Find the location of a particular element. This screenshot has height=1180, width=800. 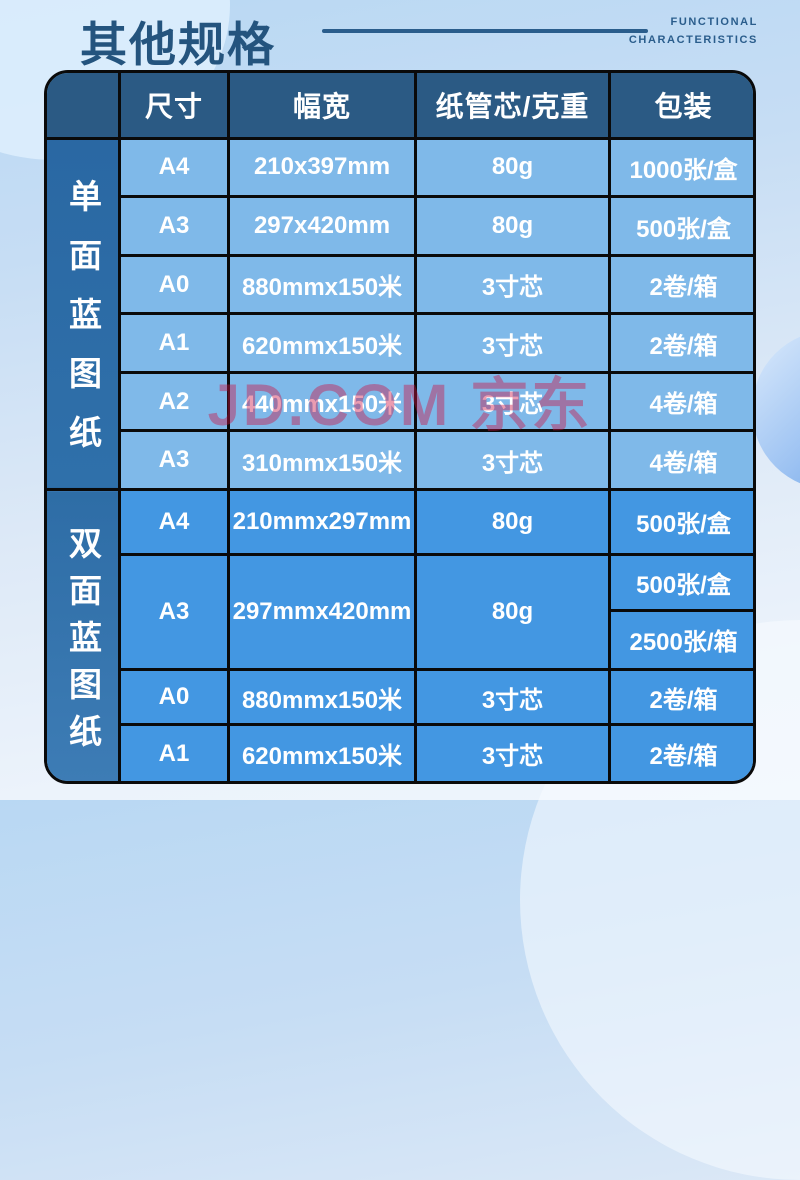

table-row: A2 440mmx150米 3寸芯 4卷/箱 is located at coordinates (400, 401).